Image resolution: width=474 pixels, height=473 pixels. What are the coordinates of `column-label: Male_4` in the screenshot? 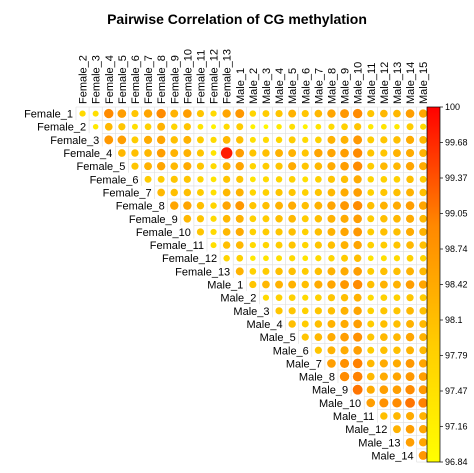 It's located at (280, 86).